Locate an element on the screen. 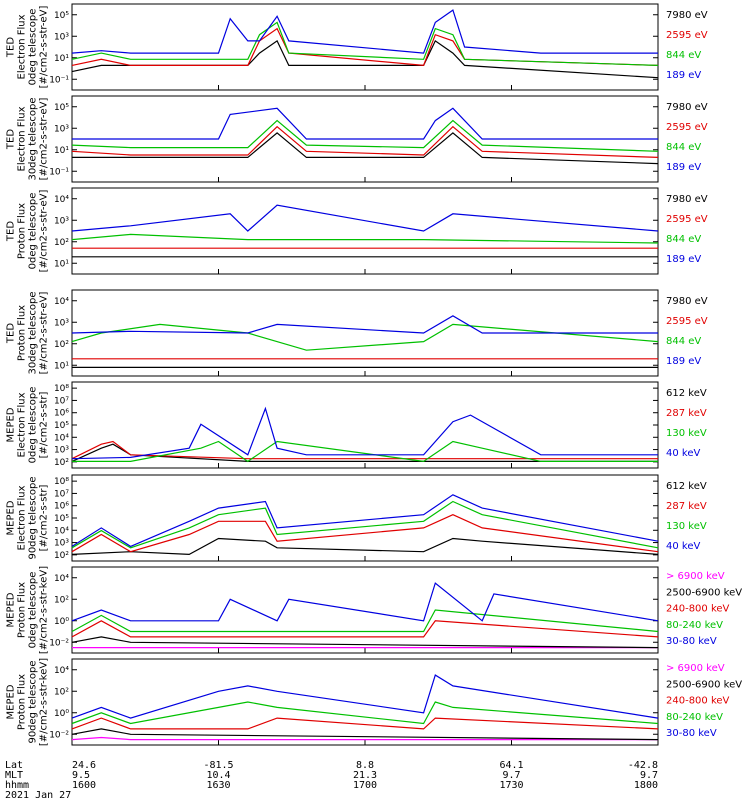 The height and width of the screenshot is (800, 750). legend-entry: 2500-6900 keV is located at coordinates (704, 684).